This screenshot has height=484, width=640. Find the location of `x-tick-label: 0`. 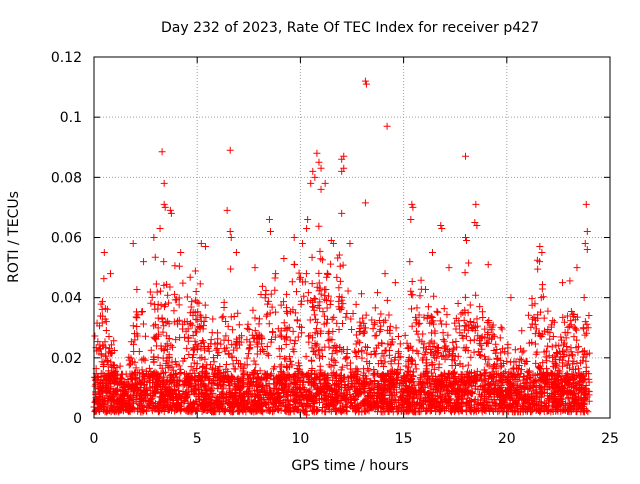

x-tick-label: 0 is located at coordinates (94, 439).